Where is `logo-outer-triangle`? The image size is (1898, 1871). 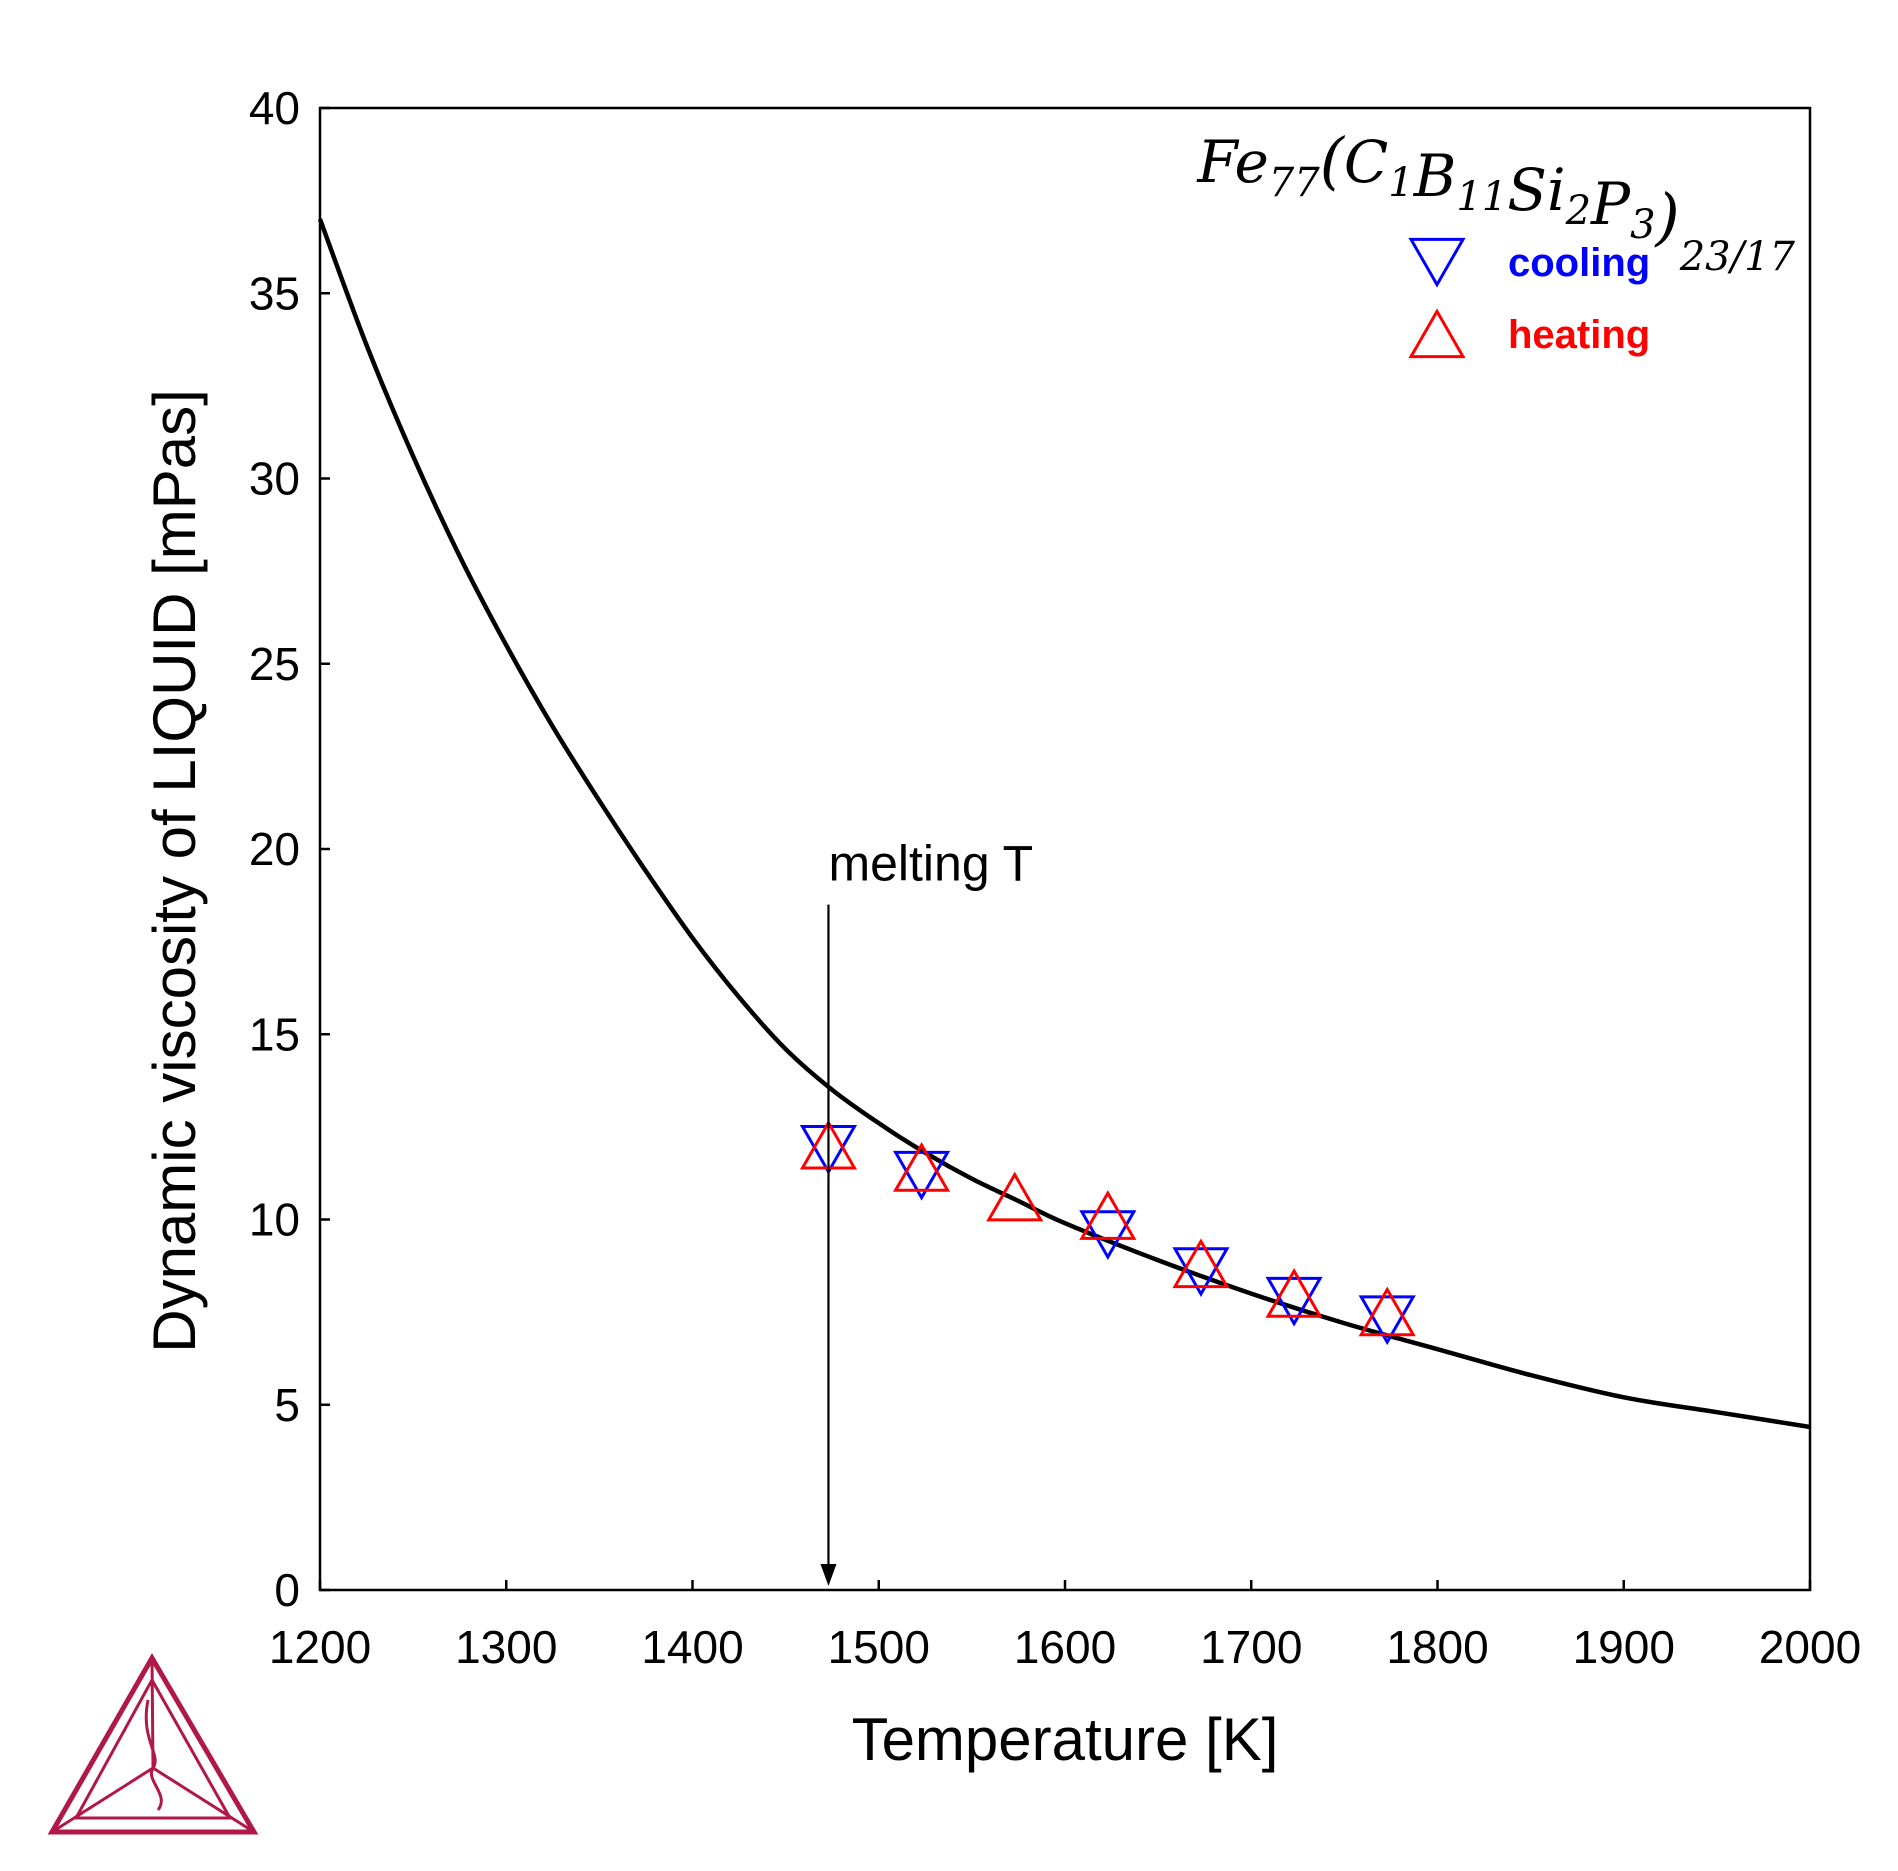 logo-outer-triangle is located at coordinates (153, 1744).